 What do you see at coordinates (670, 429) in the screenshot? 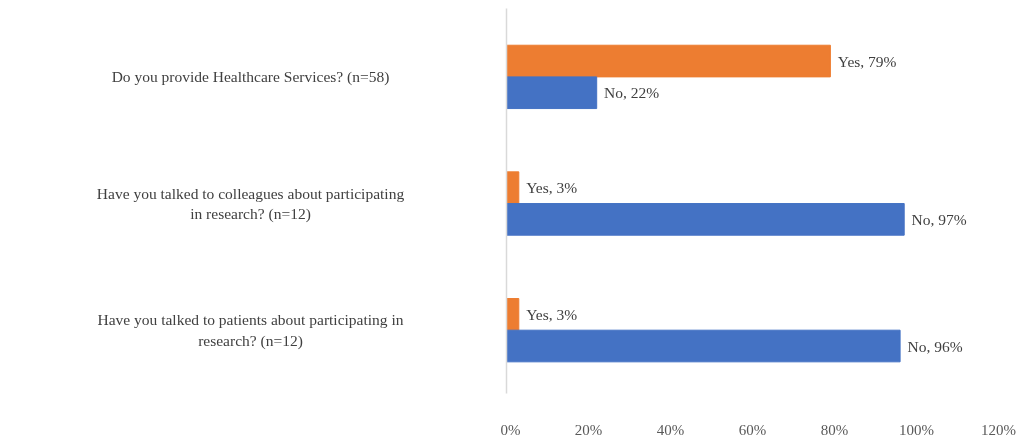
I see `x-tick-label: 40%` at bounding box center [670, 429].